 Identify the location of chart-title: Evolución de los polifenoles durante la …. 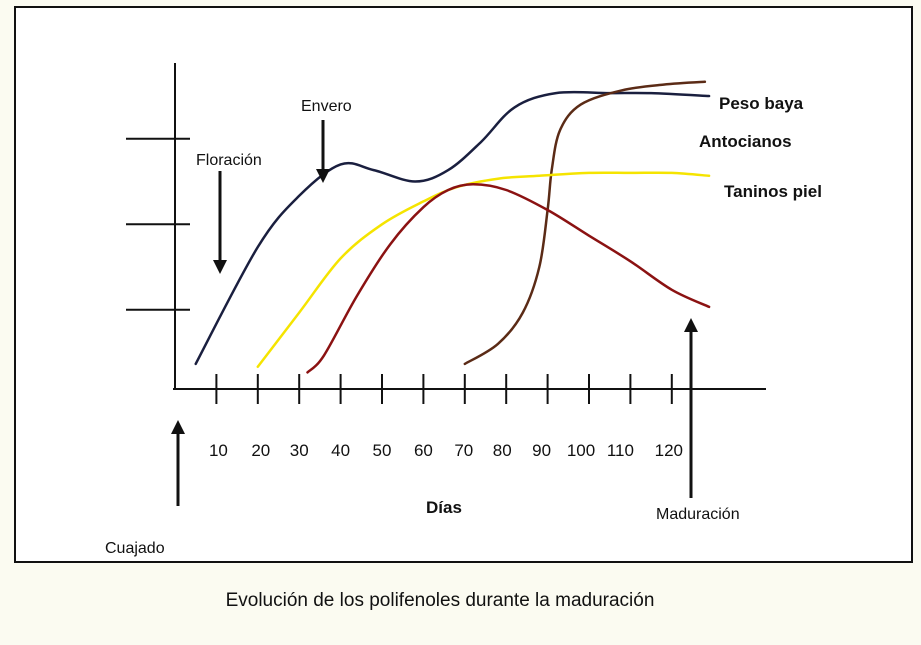
(440, 600).